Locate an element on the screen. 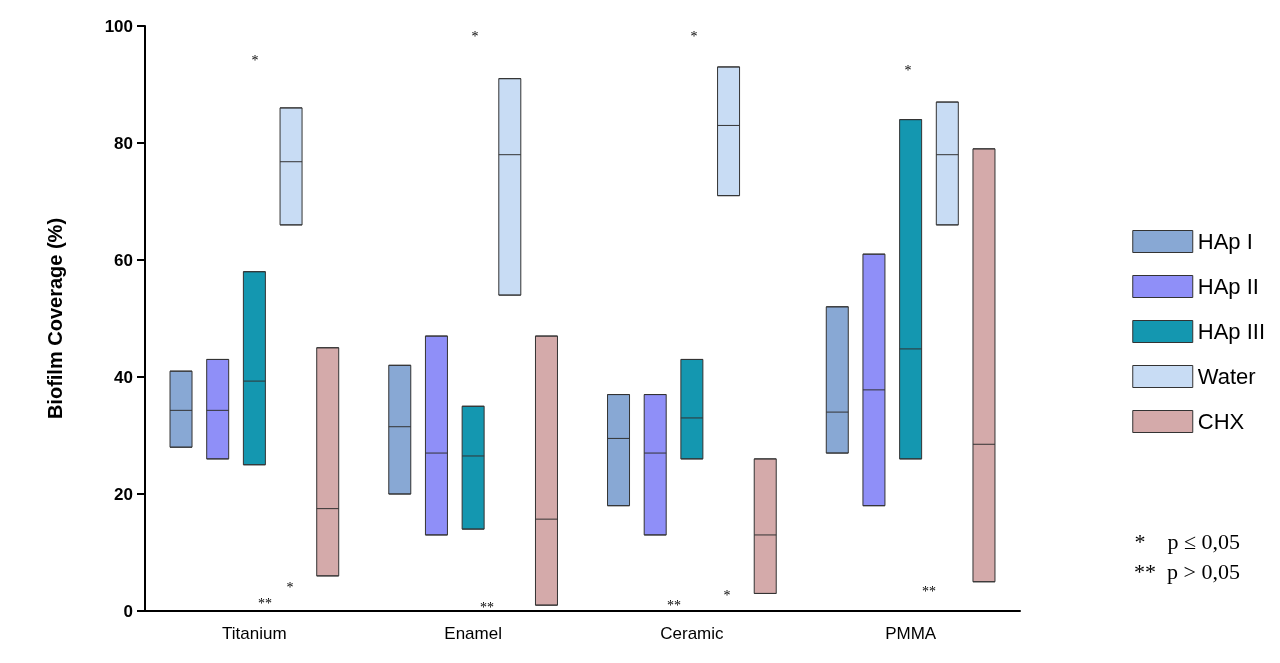 This screenshot has height=663, width=1280. text: ** p > 0,05 is located at coordinates (1187, 571).